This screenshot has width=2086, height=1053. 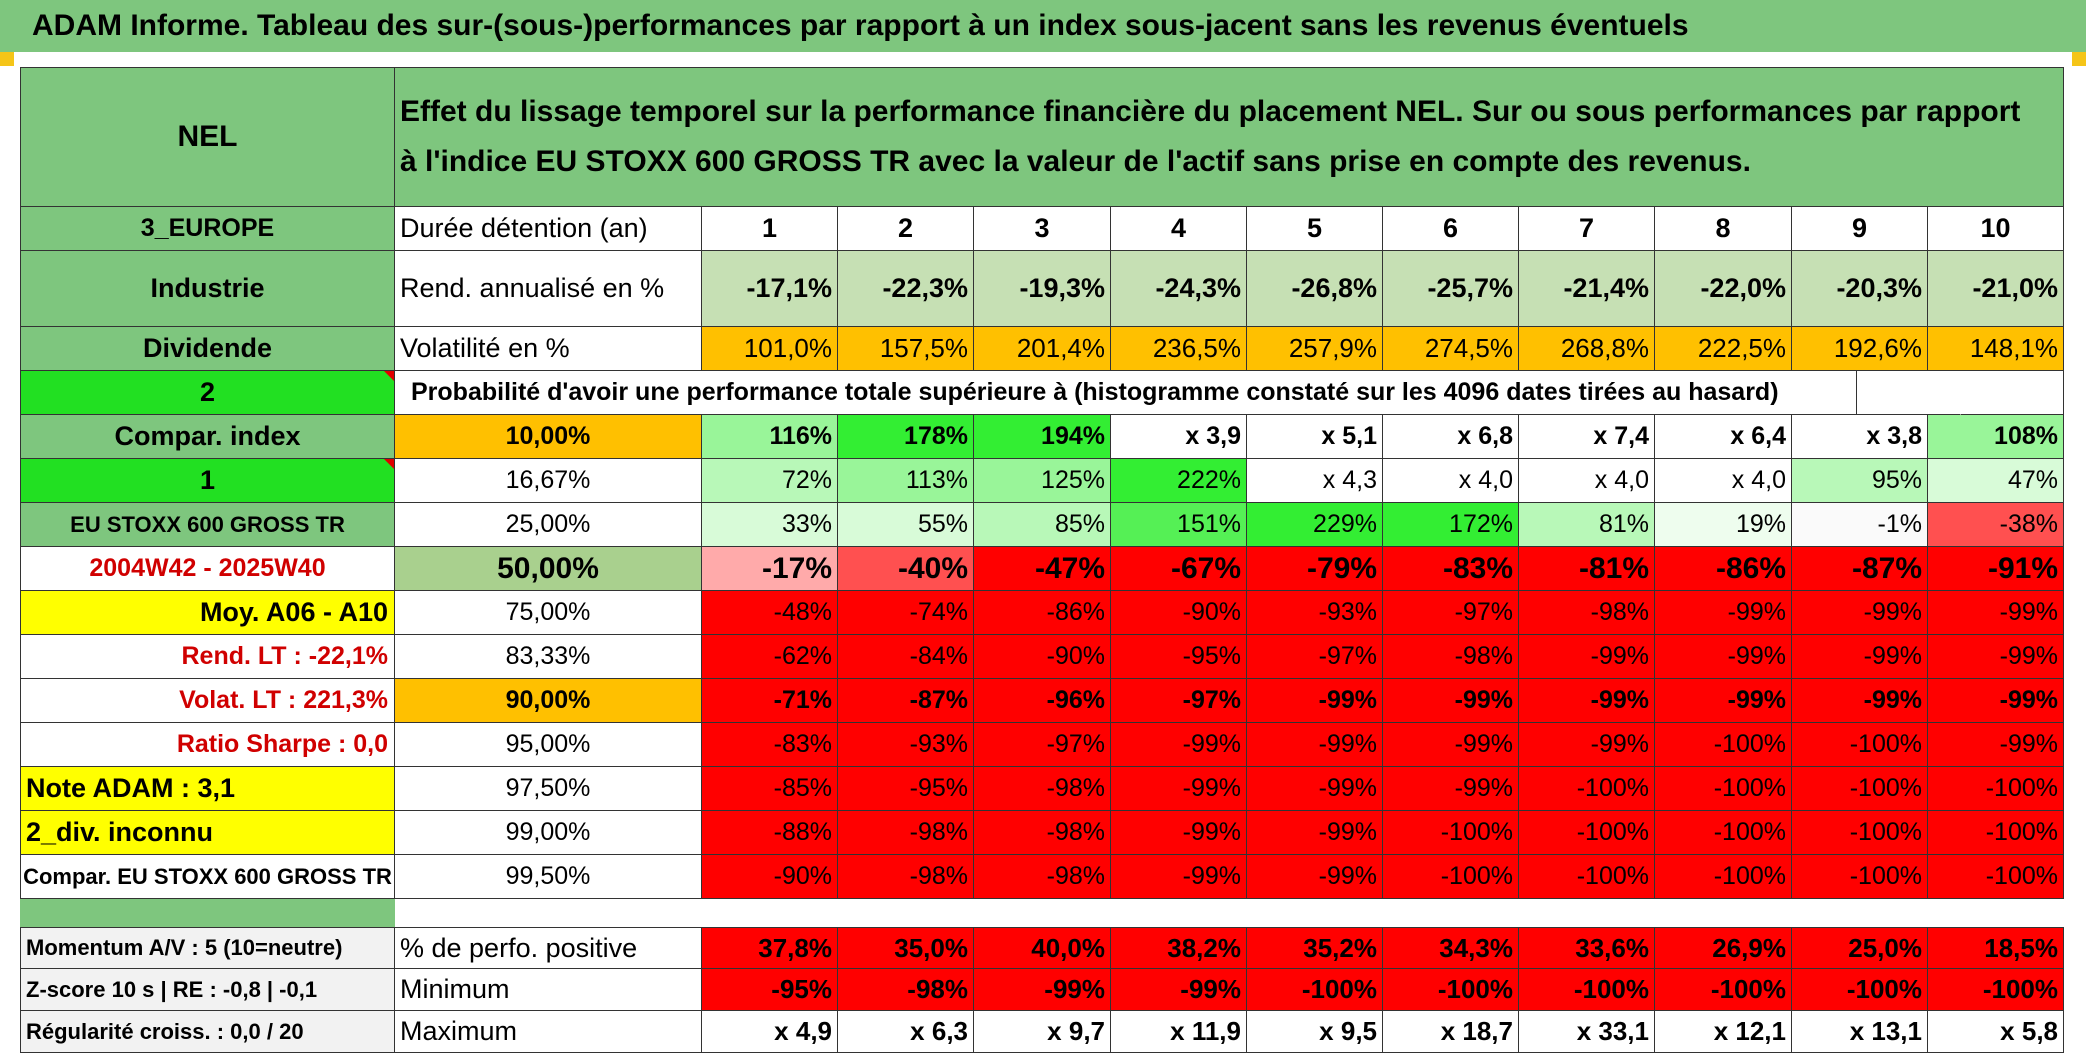 I want to click on probability-cell: -87%, so click(x=906, y=701).